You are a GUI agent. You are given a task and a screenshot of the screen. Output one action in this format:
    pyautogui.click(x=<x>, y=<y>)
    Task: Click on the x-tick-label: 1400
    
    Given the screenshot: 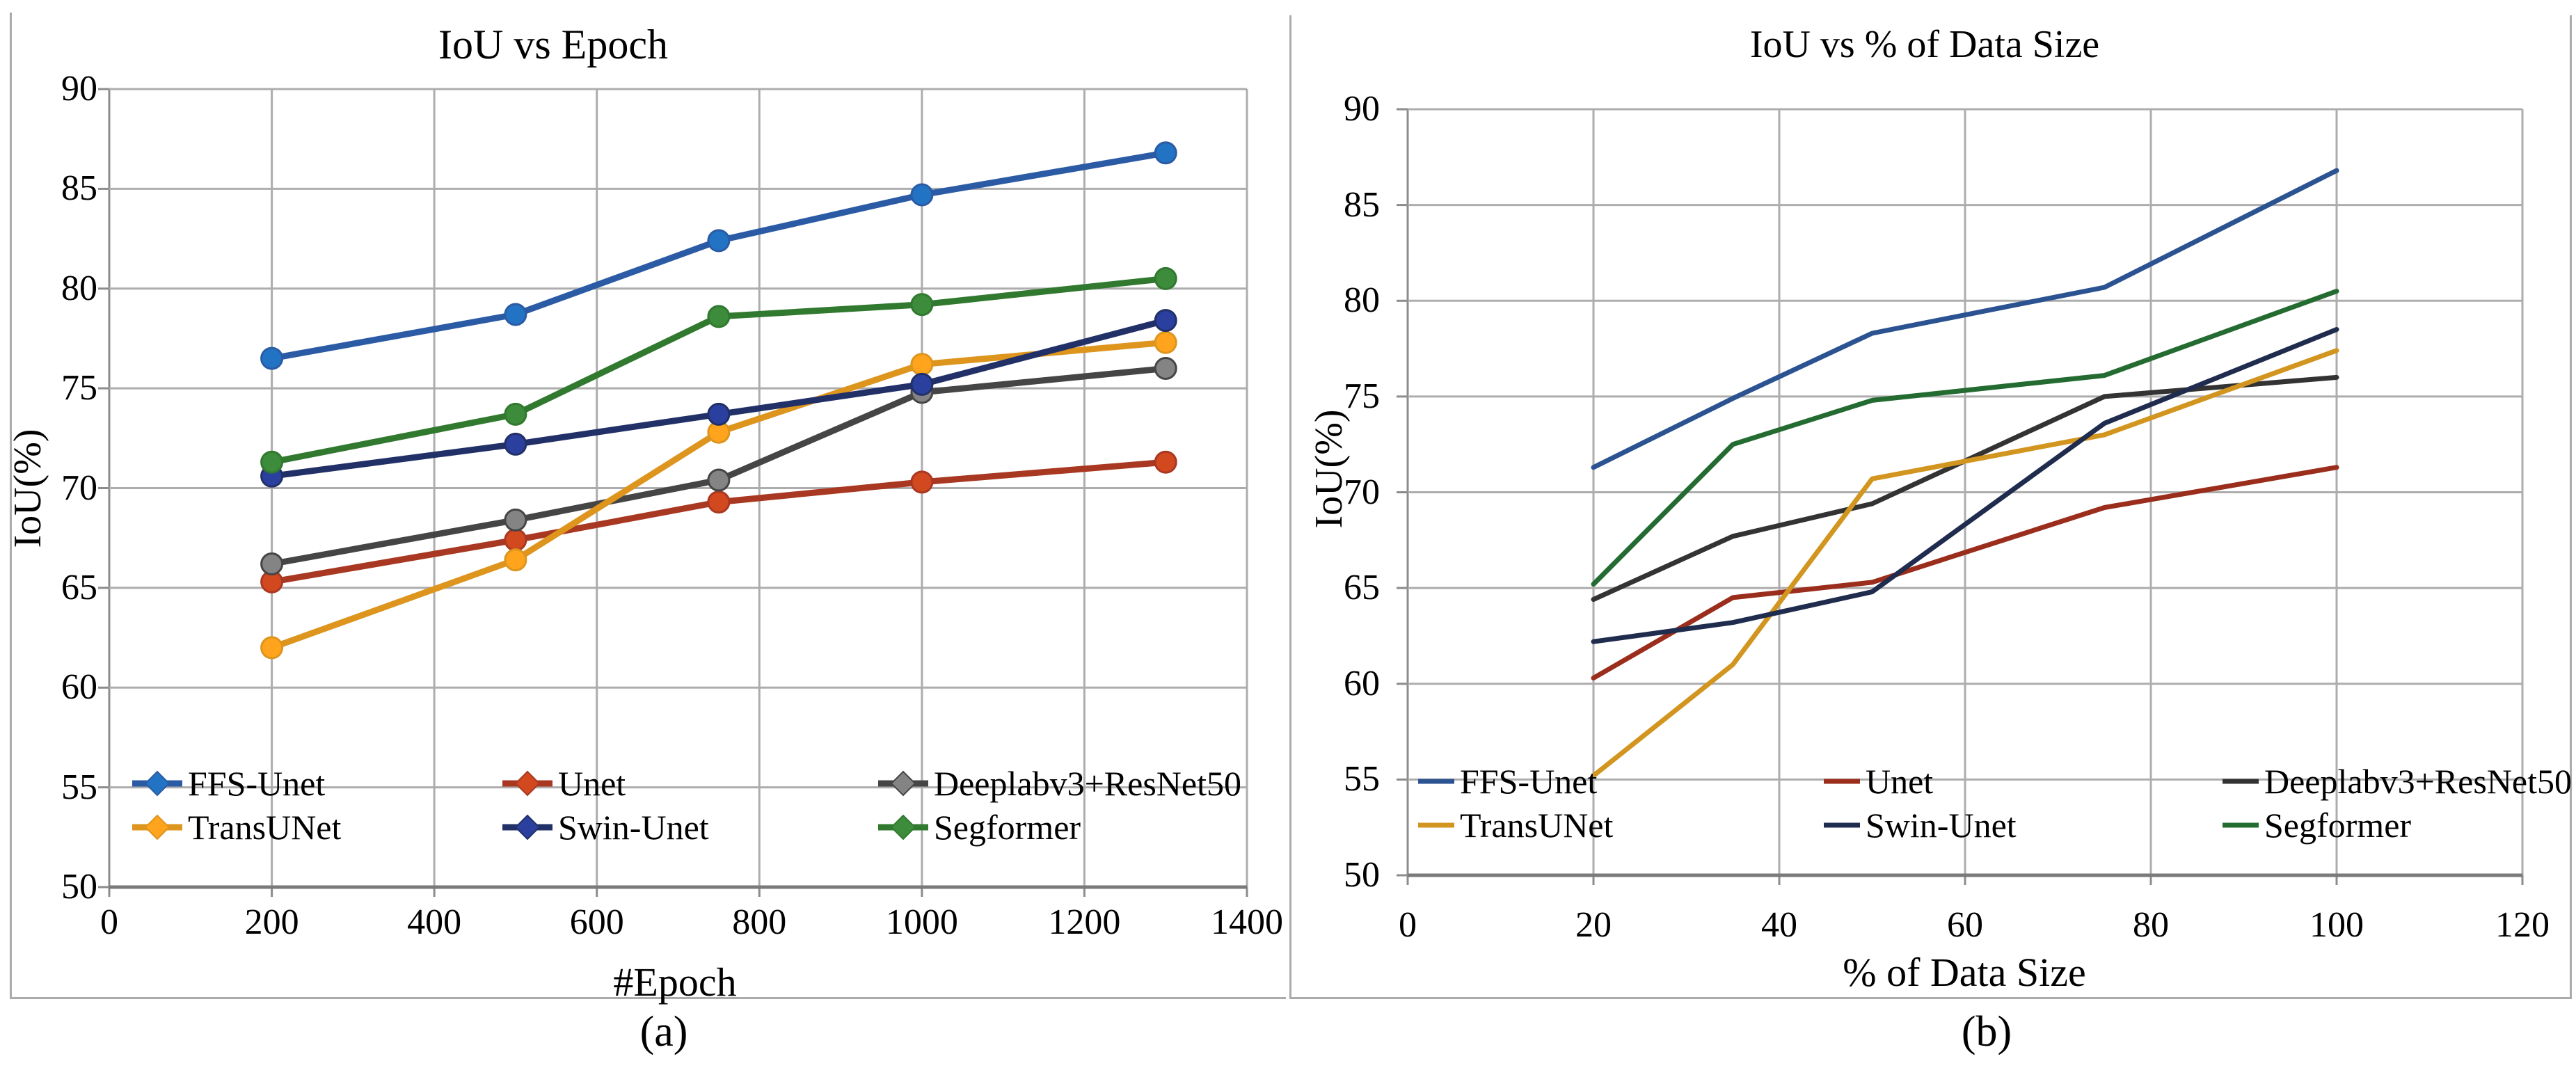 What is the action you would take?
    pyautogui.click(x=1247, y=922)
    